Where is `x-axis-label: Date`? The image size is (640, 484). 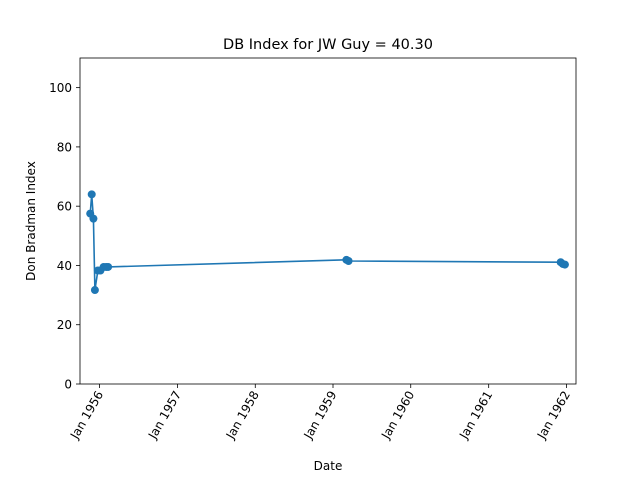 x-axis-label: Date is located at coordinates (328, 466).